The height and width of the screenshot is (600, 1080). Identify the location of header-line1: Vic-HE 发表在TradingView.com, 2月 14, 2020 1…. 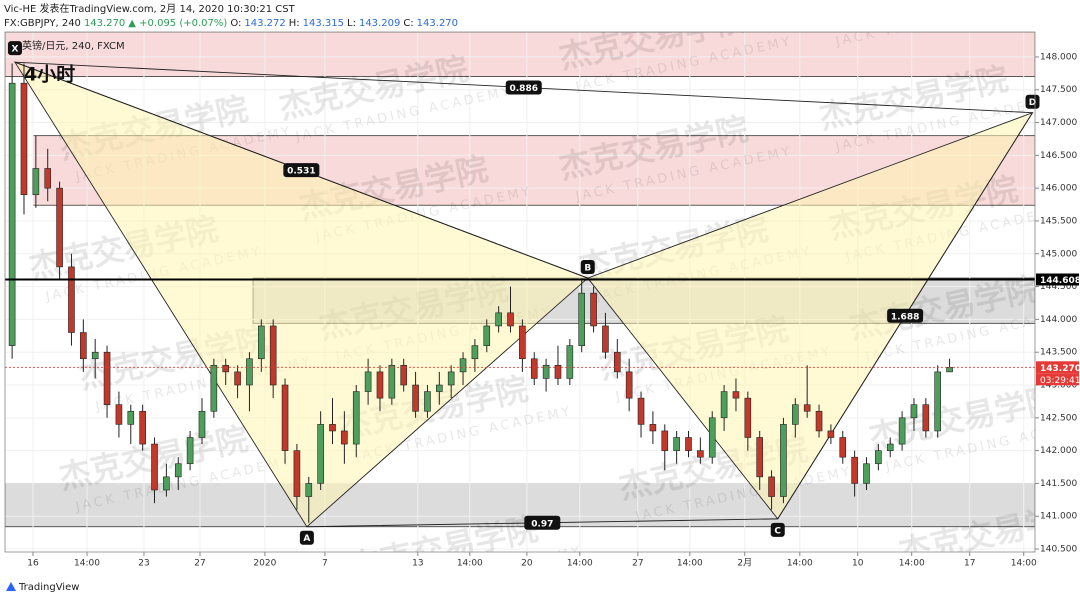
(232, 10).